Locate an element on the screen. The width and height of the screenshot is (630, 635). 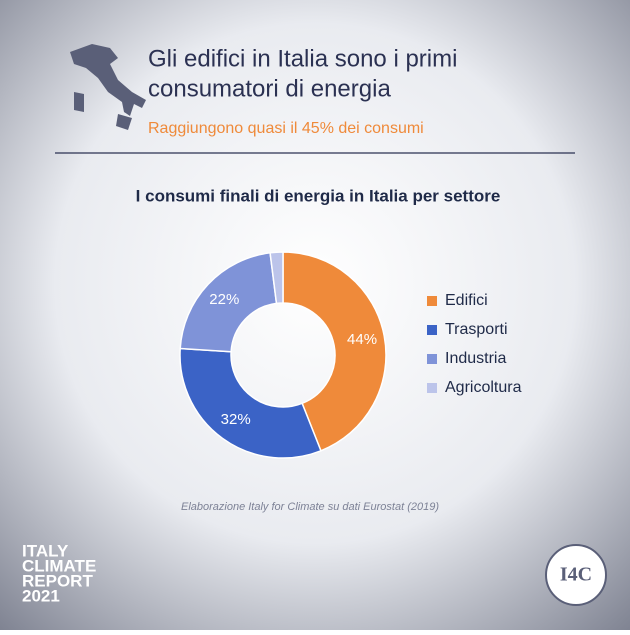
header-title: Gli edifici in Italia sono i primi is located at coordinates (302, 58).